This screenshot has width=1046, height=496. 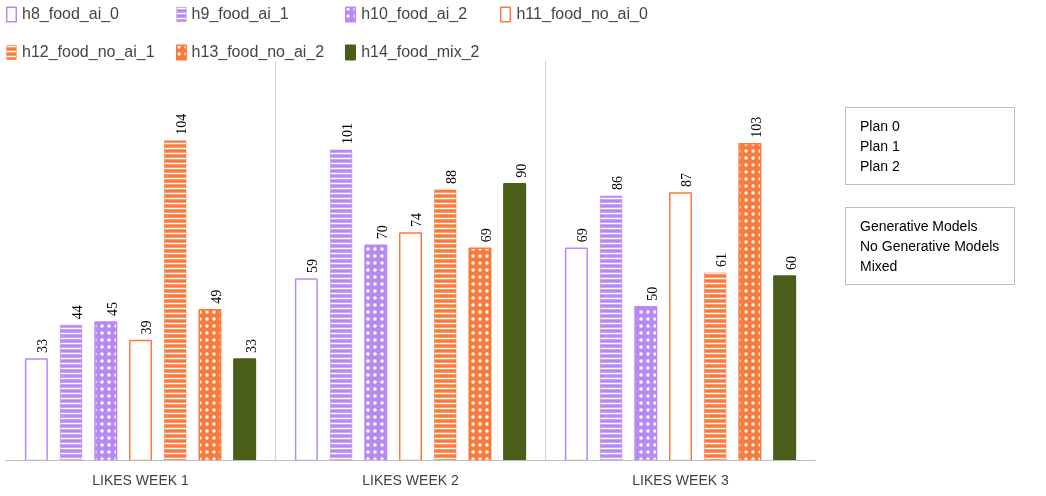 What do you see at coordinates (414, 14) in the screenshot?
I see `legend-label: h10_food_ai_2` at bounding box center [414, 14].